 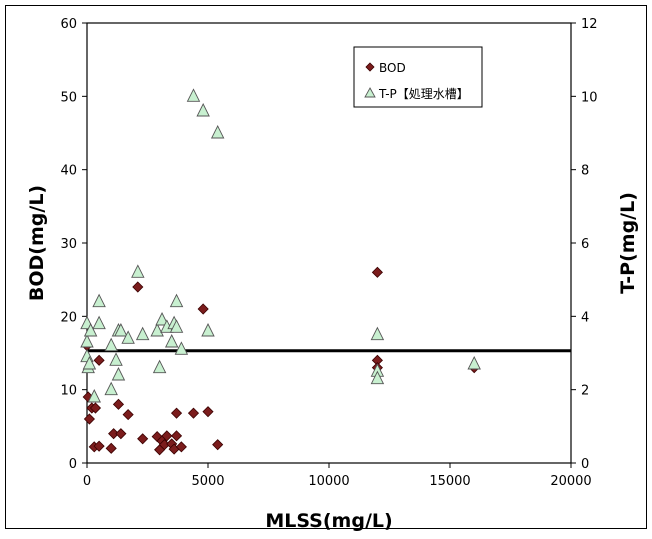 I want to click on y-right-tick-label: 4, so click(x=585, y=317).